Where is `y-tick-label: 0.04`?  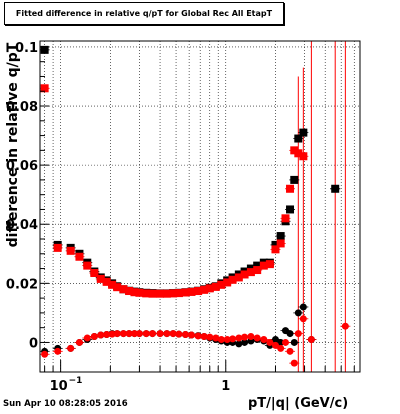 y-tick-label: 0.04 is located at coordinates (22, 225).